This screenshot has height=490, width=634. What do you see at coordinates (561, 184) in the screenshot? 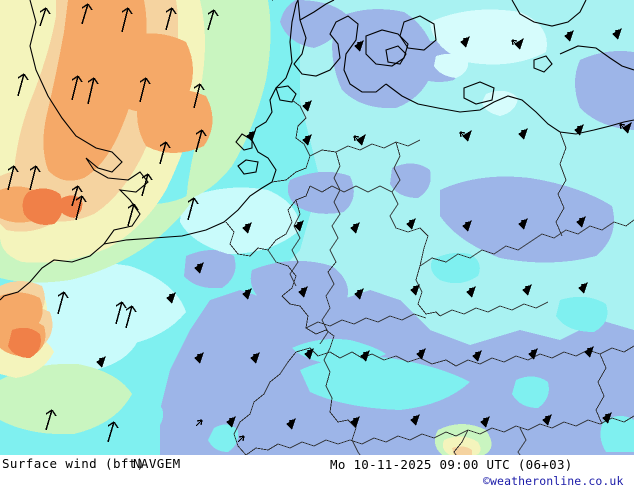
I see `border-pl-internal` at bounding box center [561, 184].